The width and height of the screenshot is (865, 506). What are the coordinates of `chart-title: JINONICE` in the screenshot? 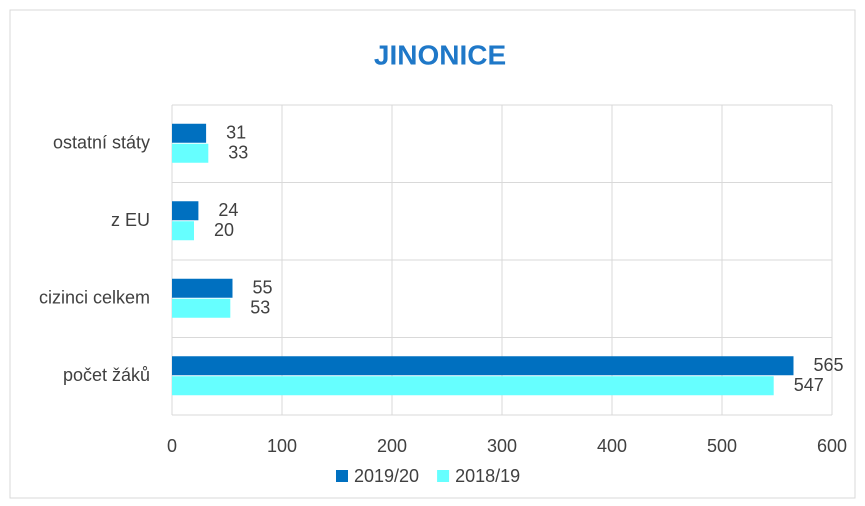 It's located at (440, 54).